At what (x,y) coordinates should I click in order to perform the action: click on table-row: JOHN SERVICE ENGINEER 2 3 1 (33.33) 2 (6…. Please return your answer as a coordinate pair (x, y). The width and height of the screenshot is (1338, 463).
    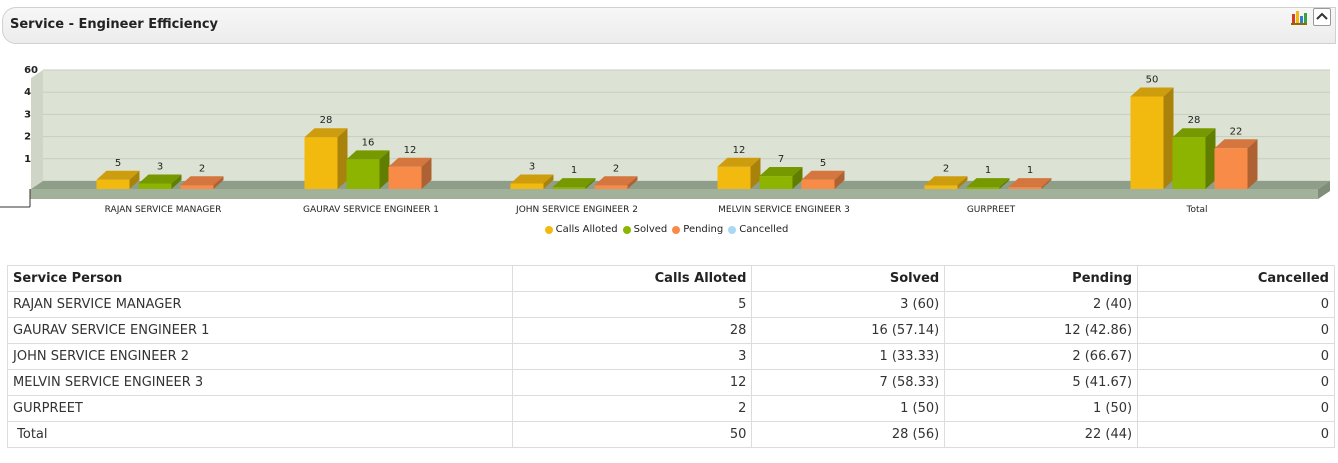
    Looking at the image, I should click on (671, 356).